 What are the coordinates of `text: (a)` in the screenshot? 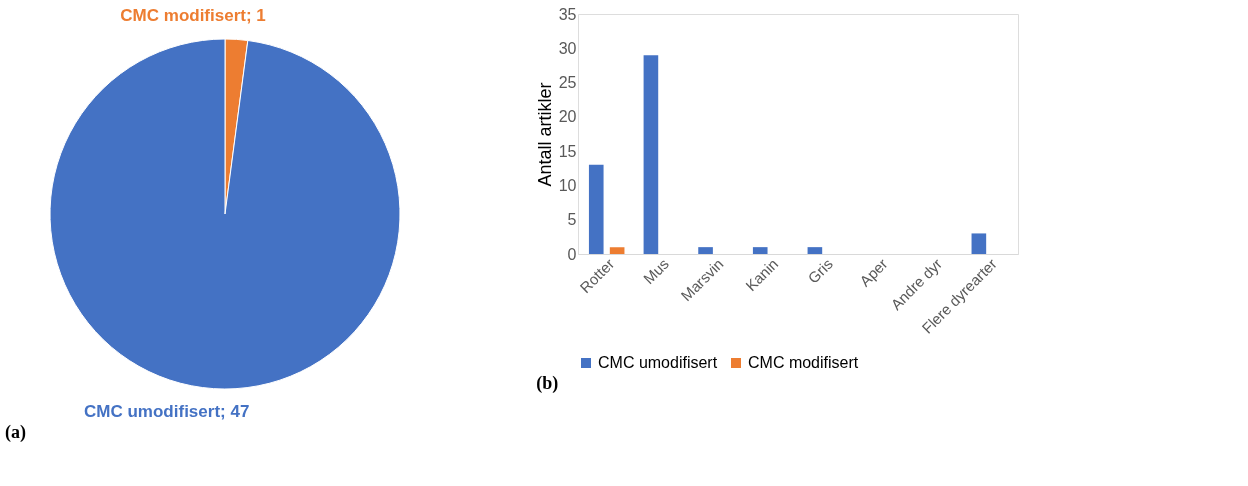 It's located at (15, 432).